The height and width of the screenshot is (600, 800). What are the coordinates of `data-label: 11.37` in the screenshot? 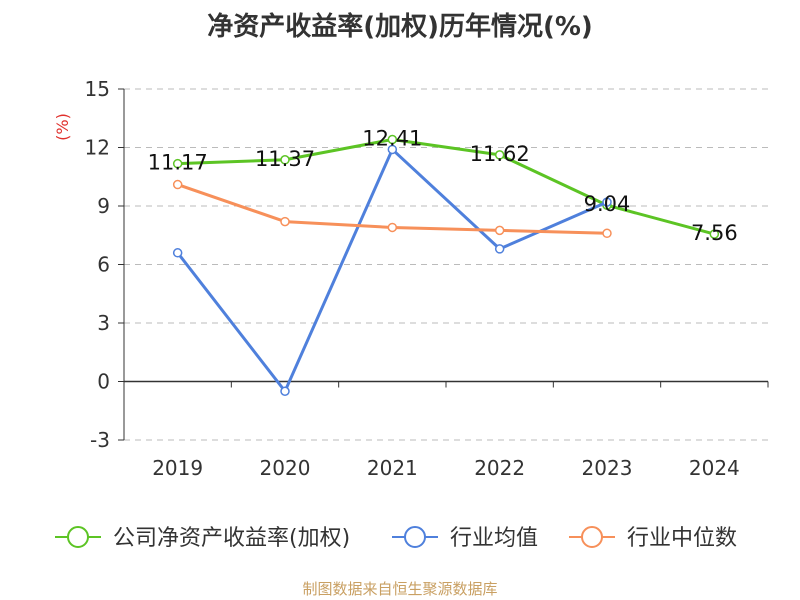 It's located at (285, 159).